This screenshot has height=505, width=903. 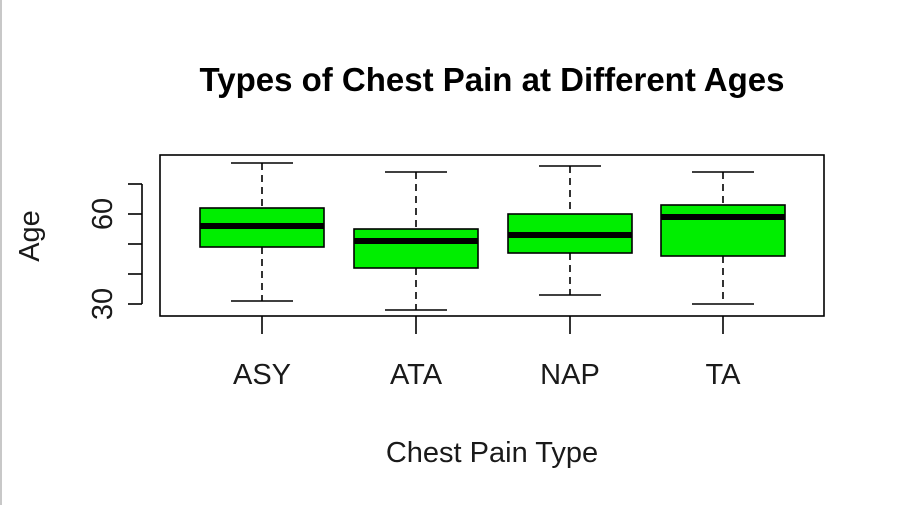 I want to click on x-tick-label: TA, so click(x=724, y=375).